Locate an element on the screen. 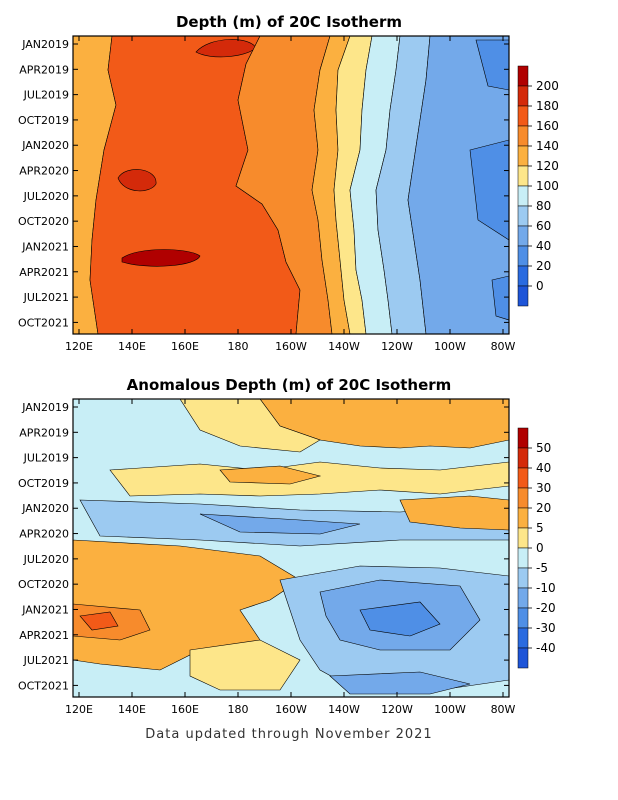 This screenshot has height=800, width=618. chart2-title: Anomalous Depth (m) of 20C Isotherm is located at coordinates (289, 385).